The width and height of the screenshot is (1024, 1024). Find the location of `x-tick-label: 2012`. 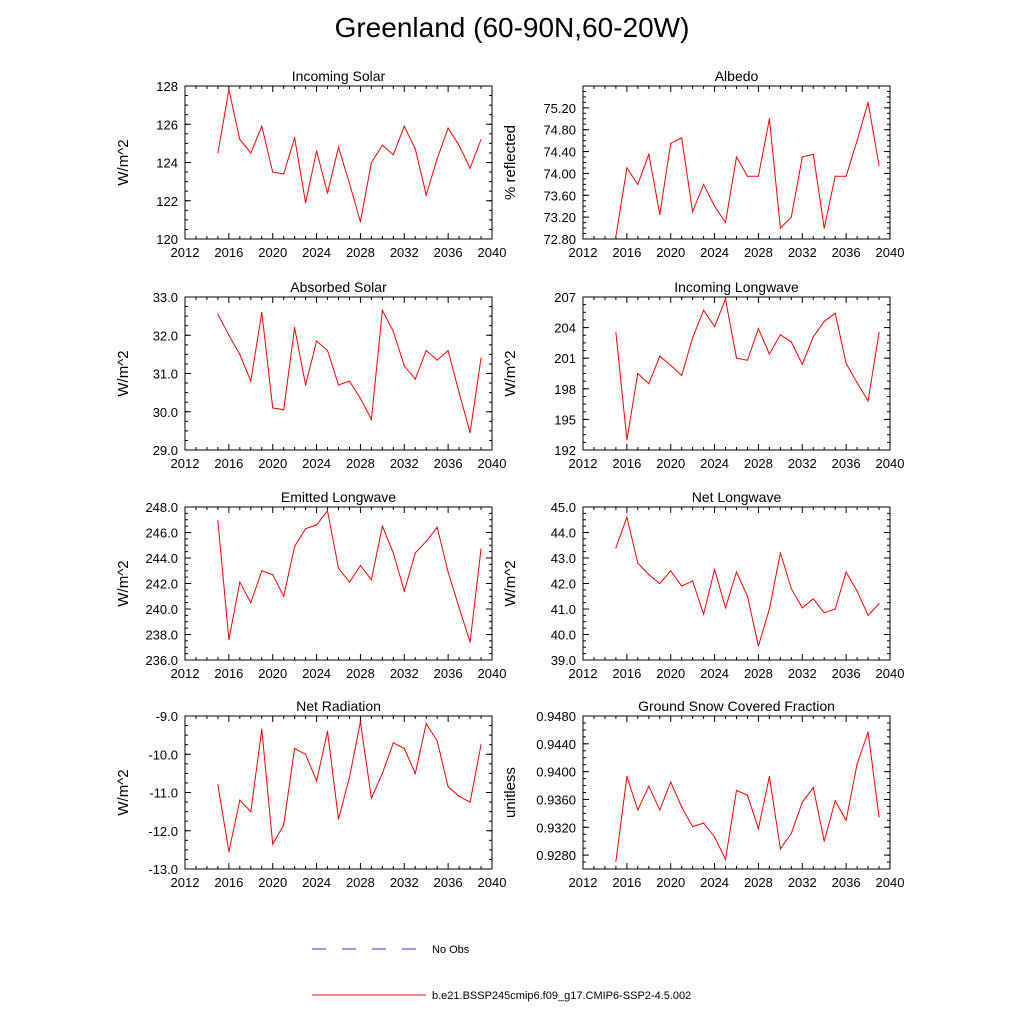

x-tick-label: 2012 is located at coordinates (185, 882).